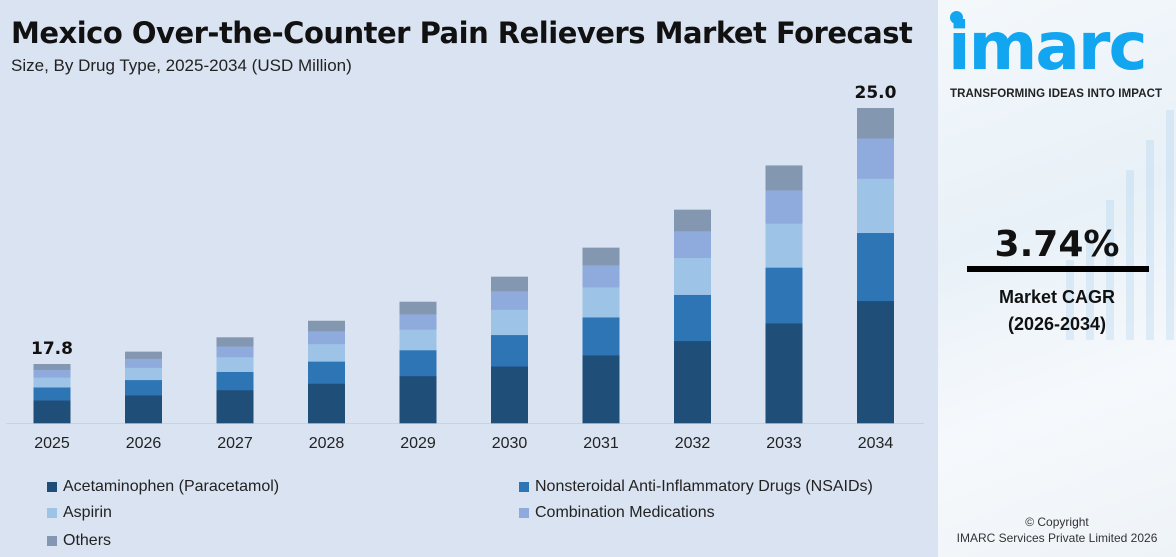 This screenshot has width=1176, height=557. Describe the element at coordinates (784, 443) in the screenshot. I see `x-tick-label: 2033` at that location.